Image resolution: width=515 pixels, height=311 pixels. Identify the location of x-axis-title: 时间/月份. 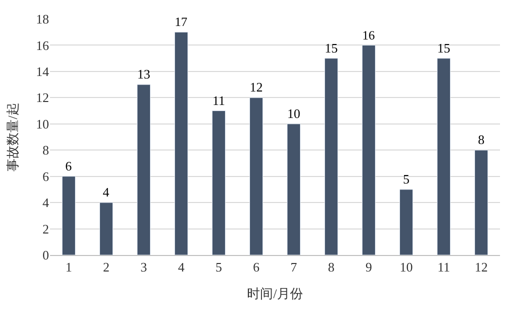
(275, 294).